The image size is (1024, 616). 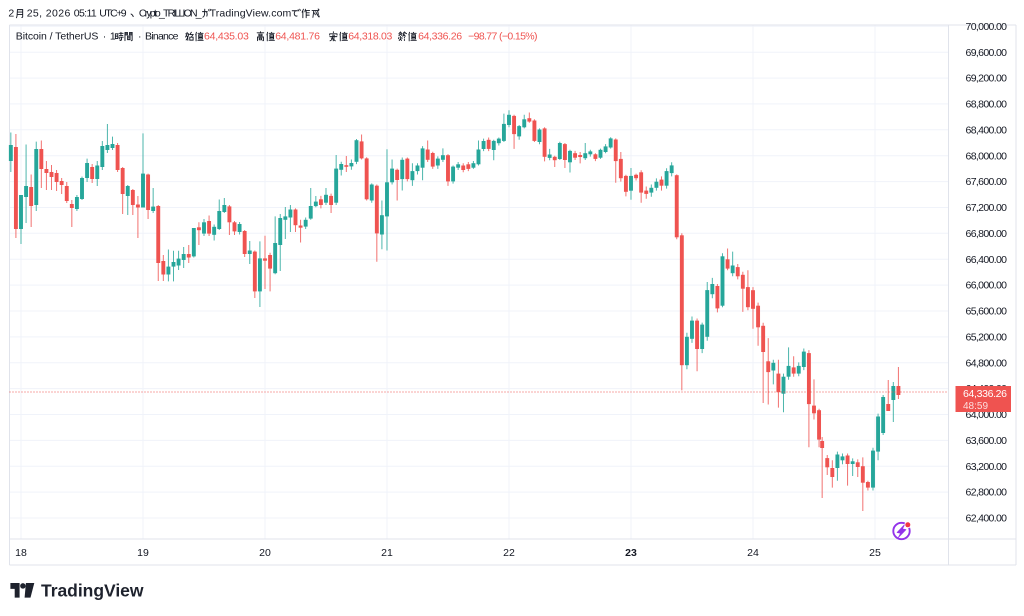 What do you see at coordinates (987, 260) in the screenshot?
I see `svg-text: 66,400.00` at bounding box center [987, 260].